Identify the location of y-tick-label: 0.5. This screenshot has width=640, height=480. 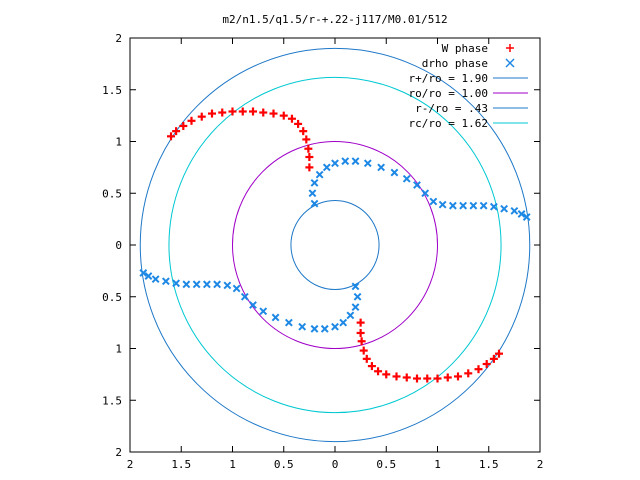
(112, 193).